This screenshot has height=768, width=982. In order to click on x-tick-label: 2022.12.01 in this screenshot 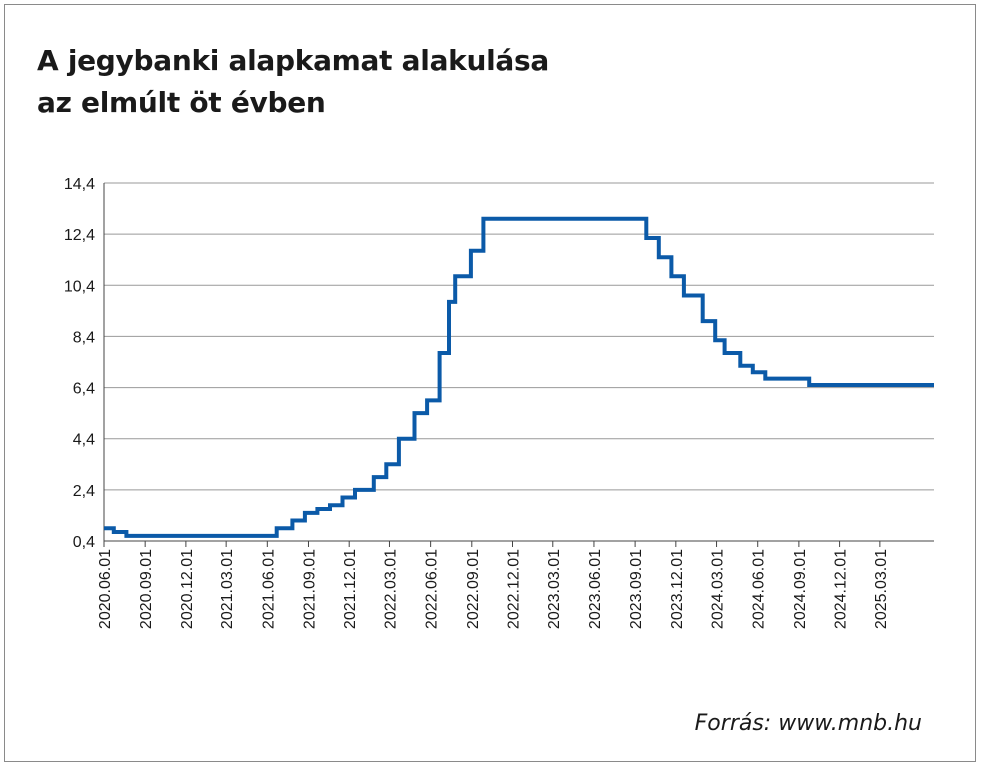, I will do `click(514, 589)`.